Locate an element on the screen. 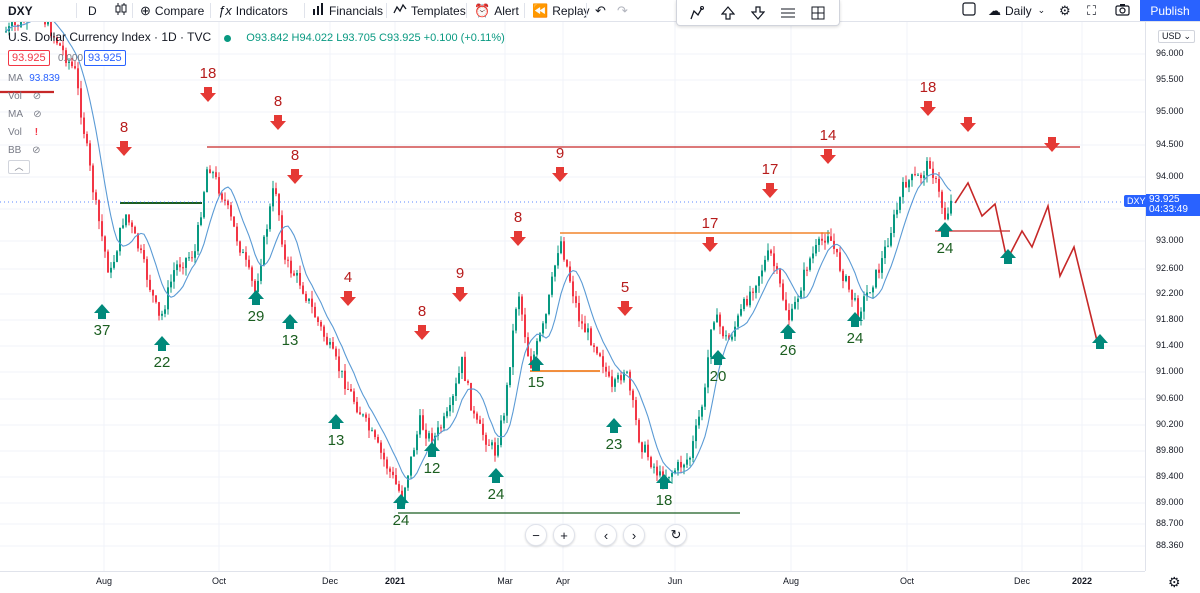 The width and height of the screenshot is (1200, 593). alert-button: ⏰ Alert is located at coordinates (496, 10).